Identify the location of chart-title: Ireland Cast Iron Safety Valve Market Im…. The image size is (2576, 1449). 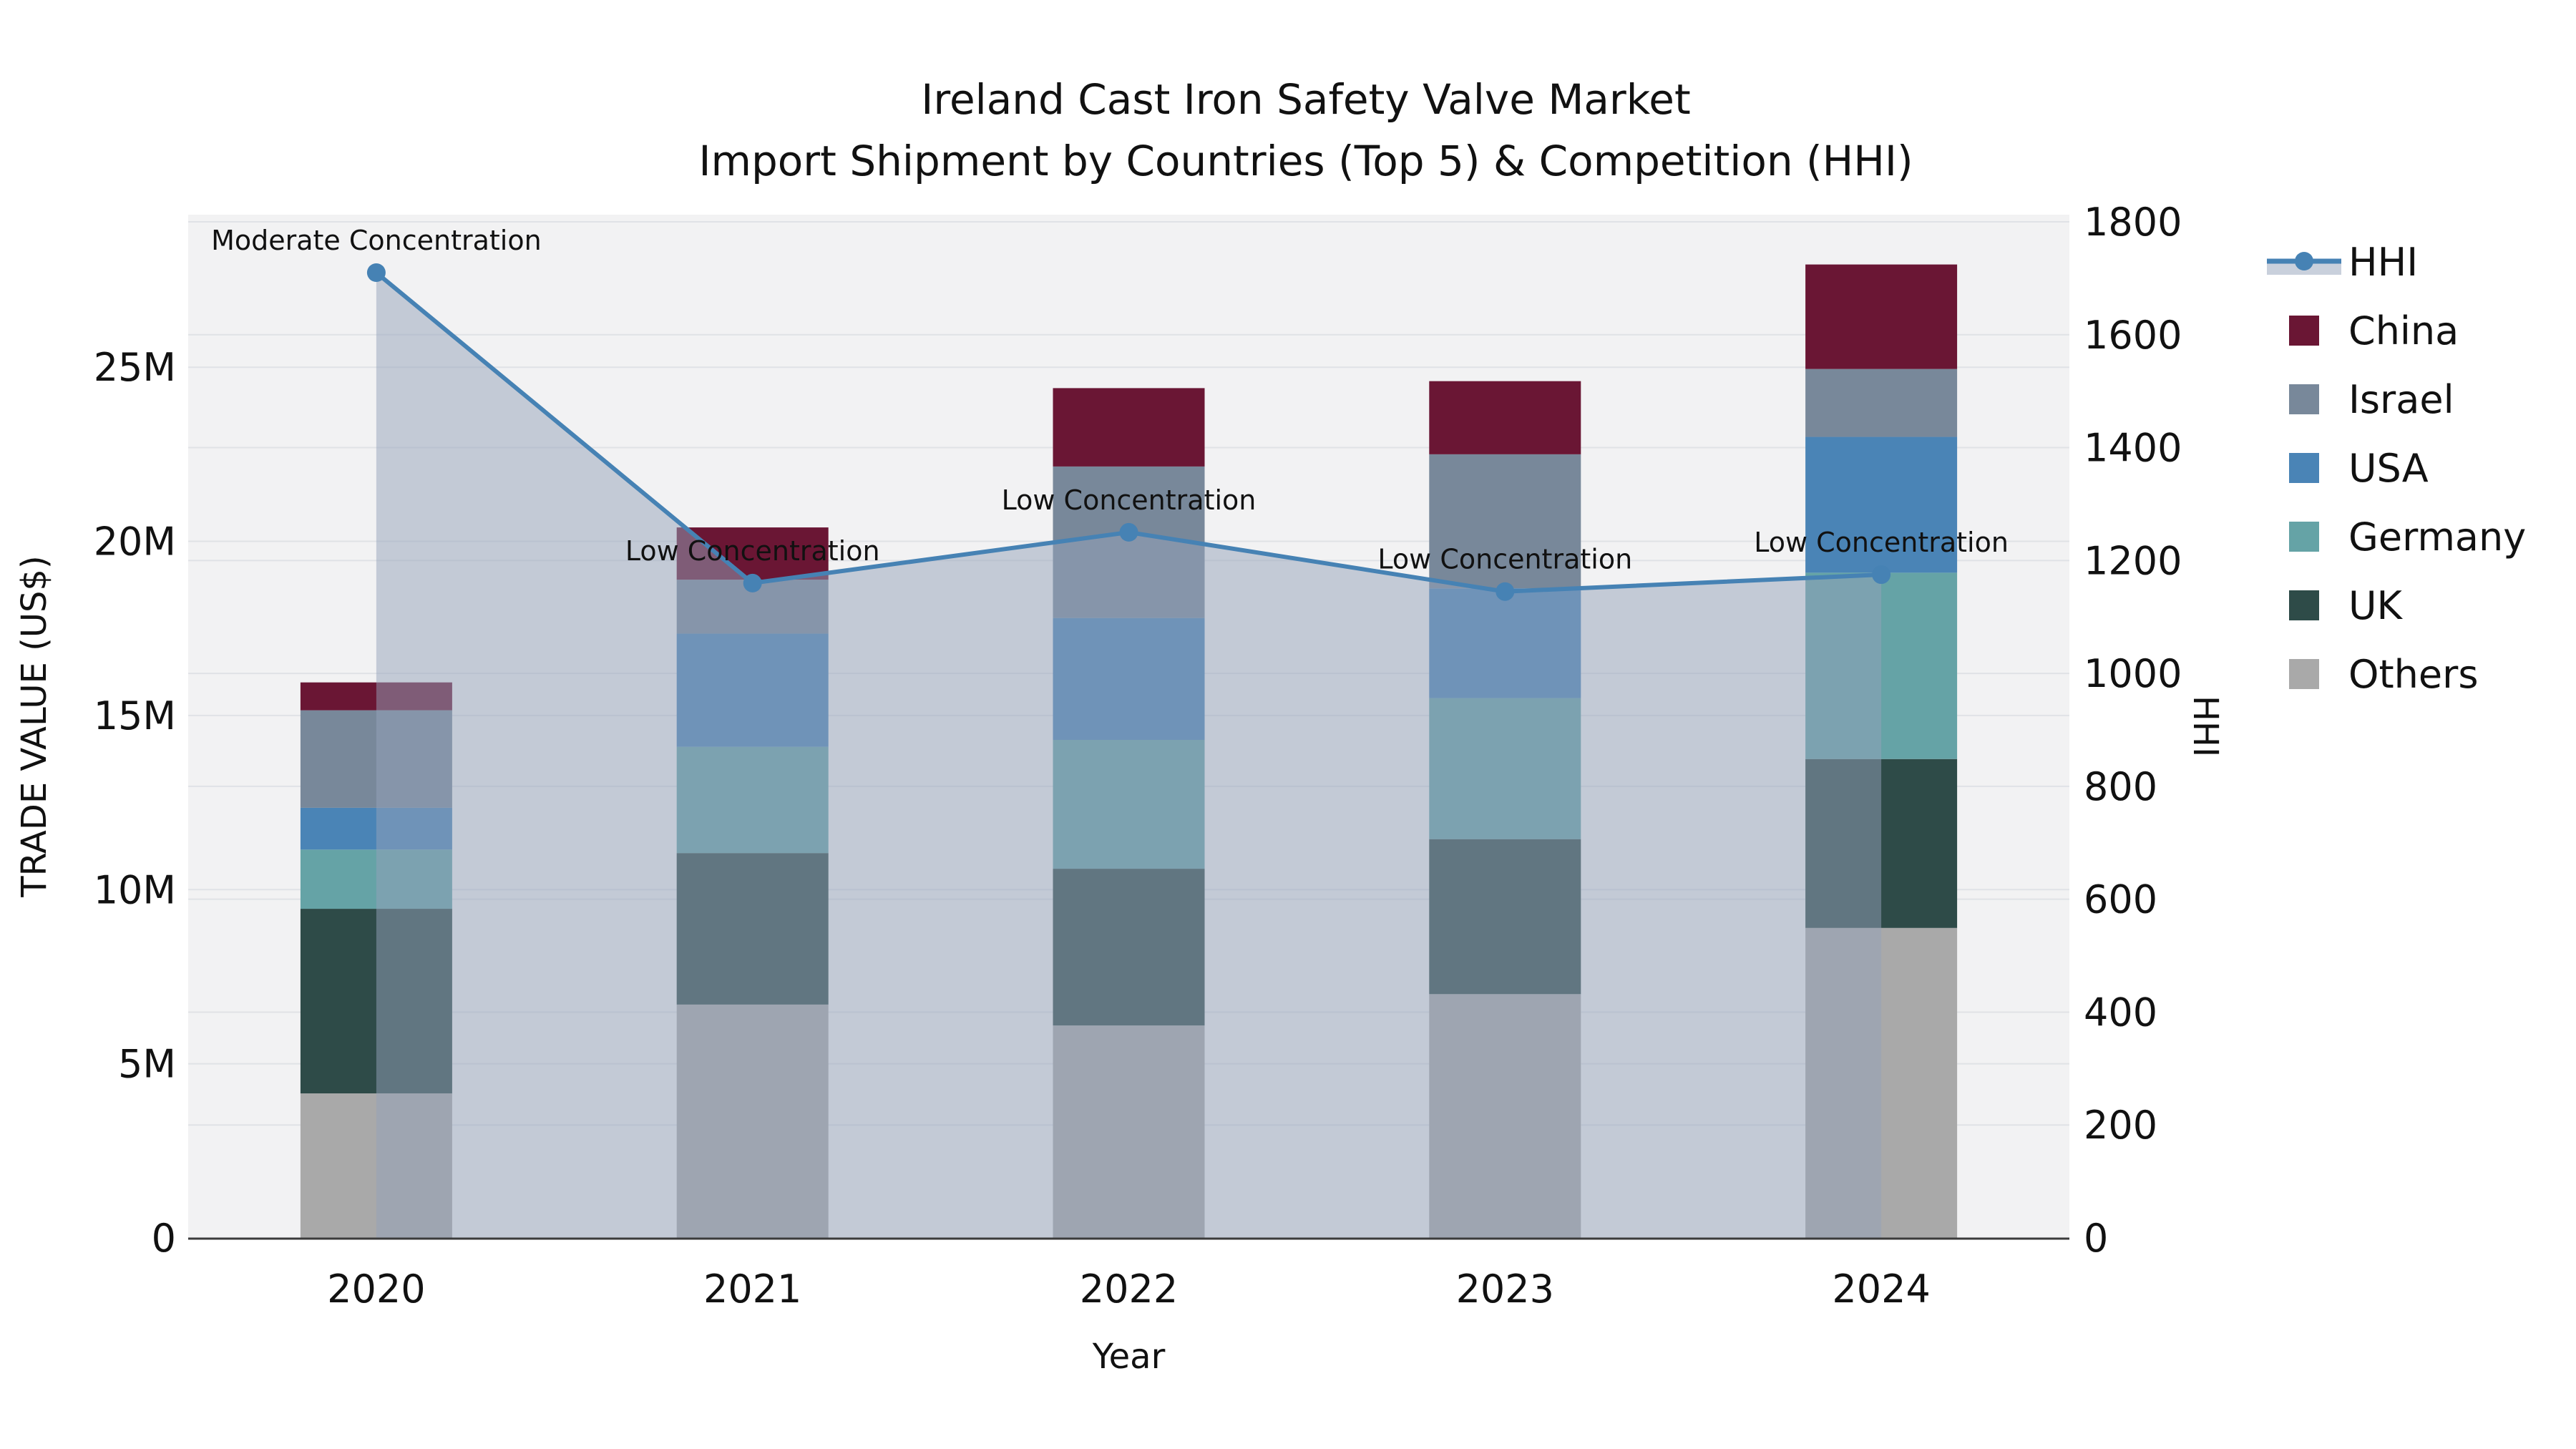
(1288, 130).